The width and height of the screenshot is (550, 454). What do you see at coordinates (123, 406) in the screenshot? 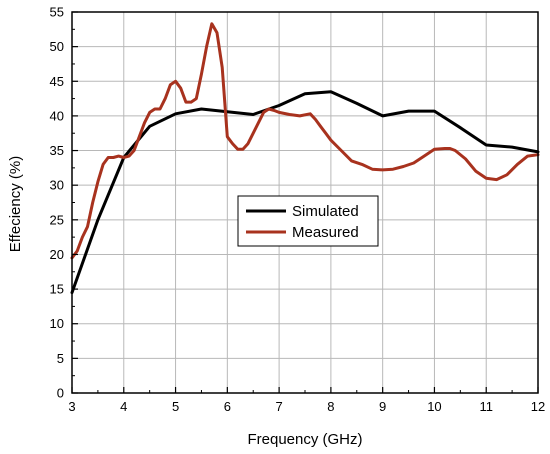
I see `x-tick-label: 4` at bounding box center [123, 406].